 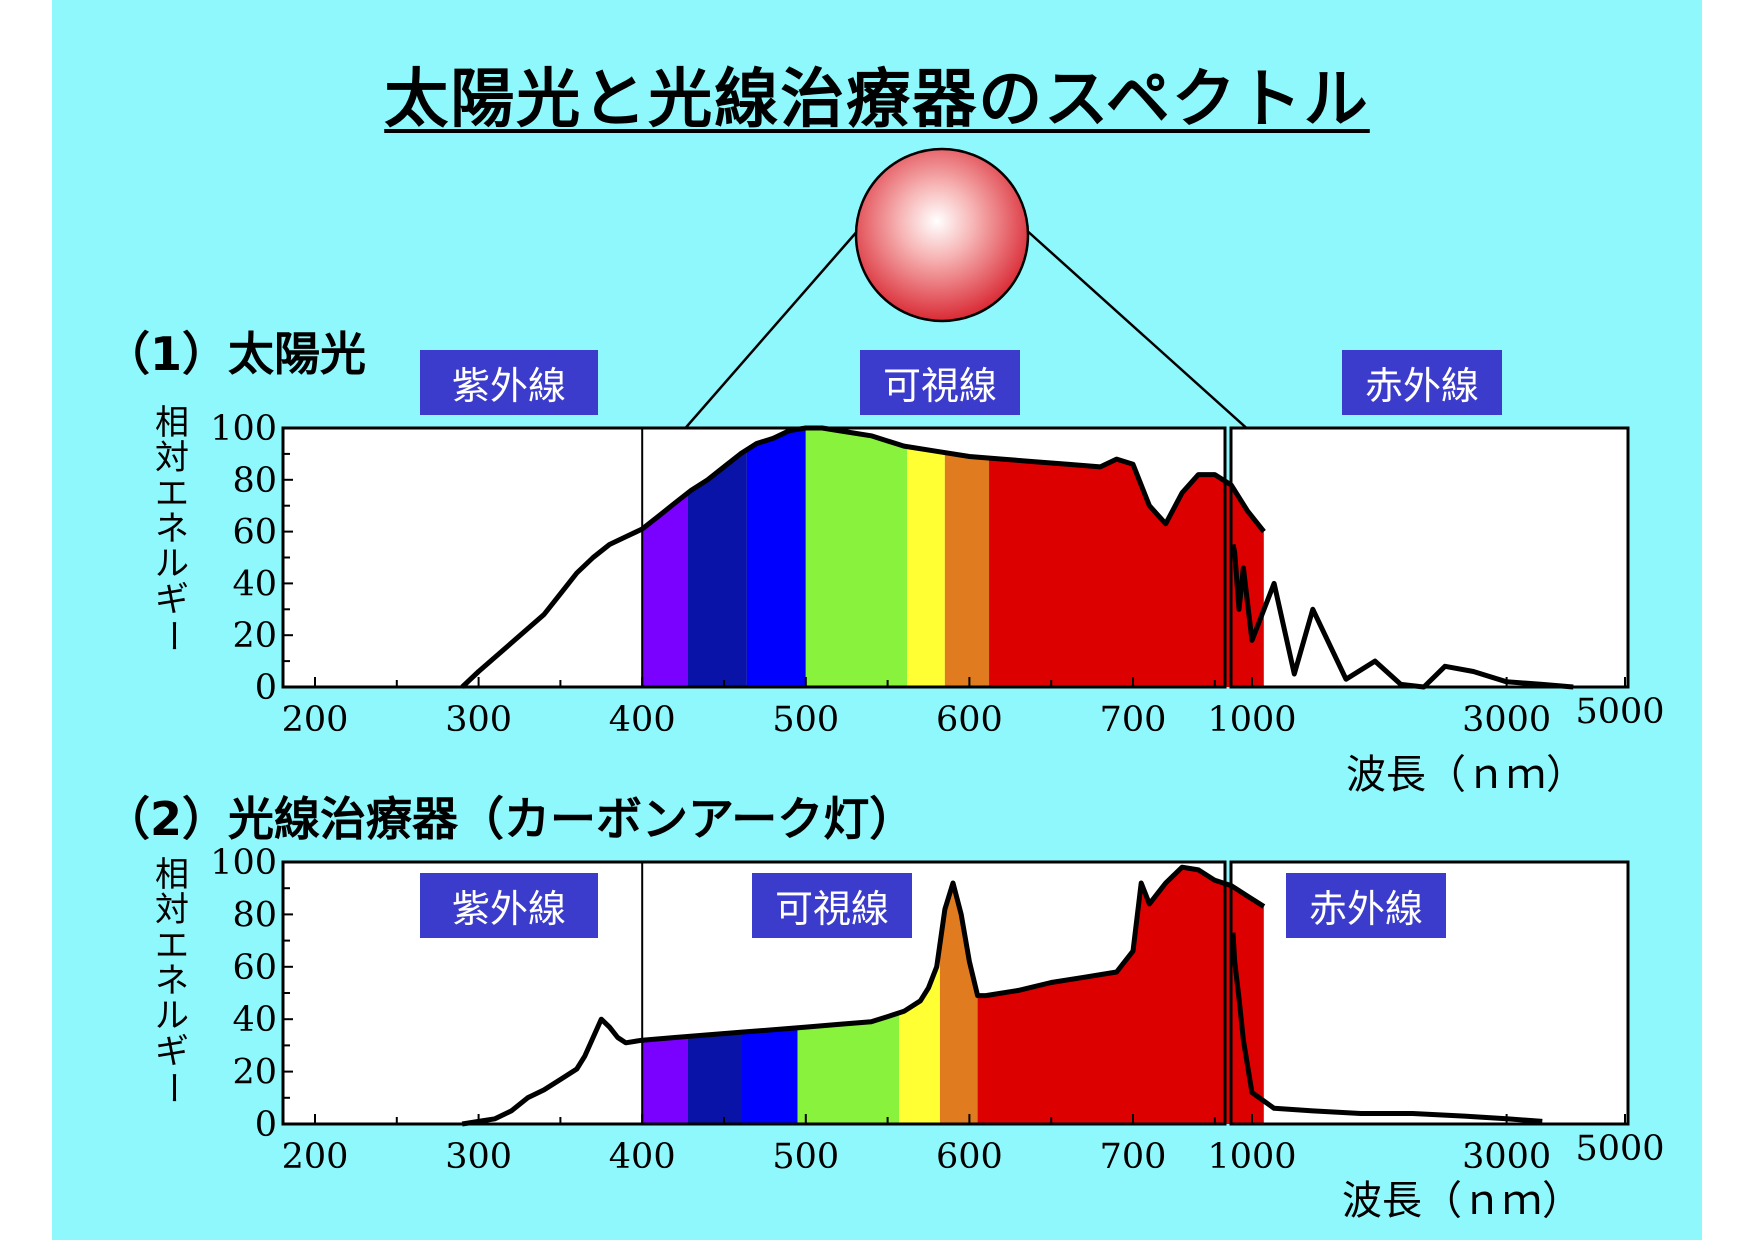 I want to click on chart2-y-axis-label: 相対エネルギー, so click(x=172, y=980).